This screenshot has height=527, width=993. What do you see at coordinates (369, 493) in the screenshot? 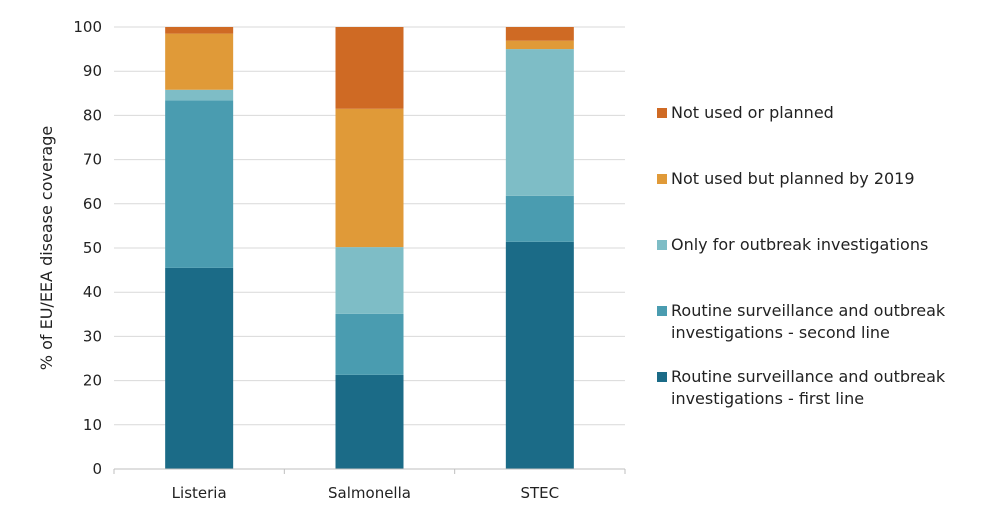
I see `x-tick-label: Salmonella` at bounding box center [369, 493].